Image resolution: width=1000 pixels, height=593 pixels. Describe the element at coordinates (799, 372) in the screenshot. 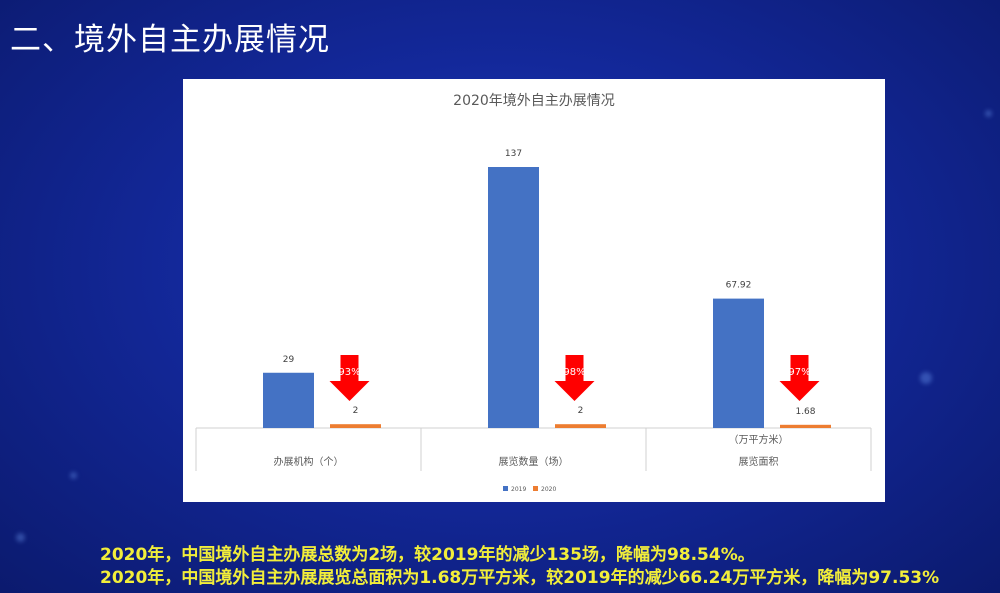

I see `decline-label: 97%` at that location.